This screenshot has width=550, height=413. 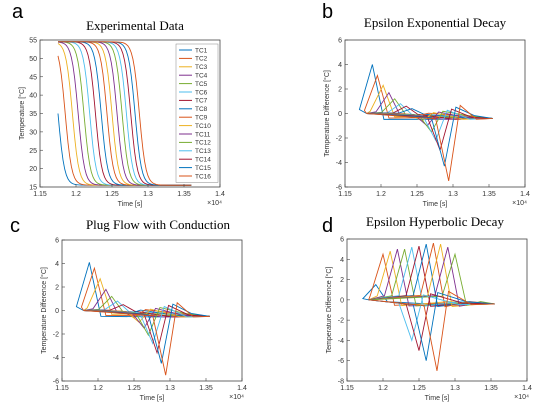 What do you see at coordinates (203, 151) in the screenshot?
I see `legend-label: TC13` at bounding box center [203, 151].